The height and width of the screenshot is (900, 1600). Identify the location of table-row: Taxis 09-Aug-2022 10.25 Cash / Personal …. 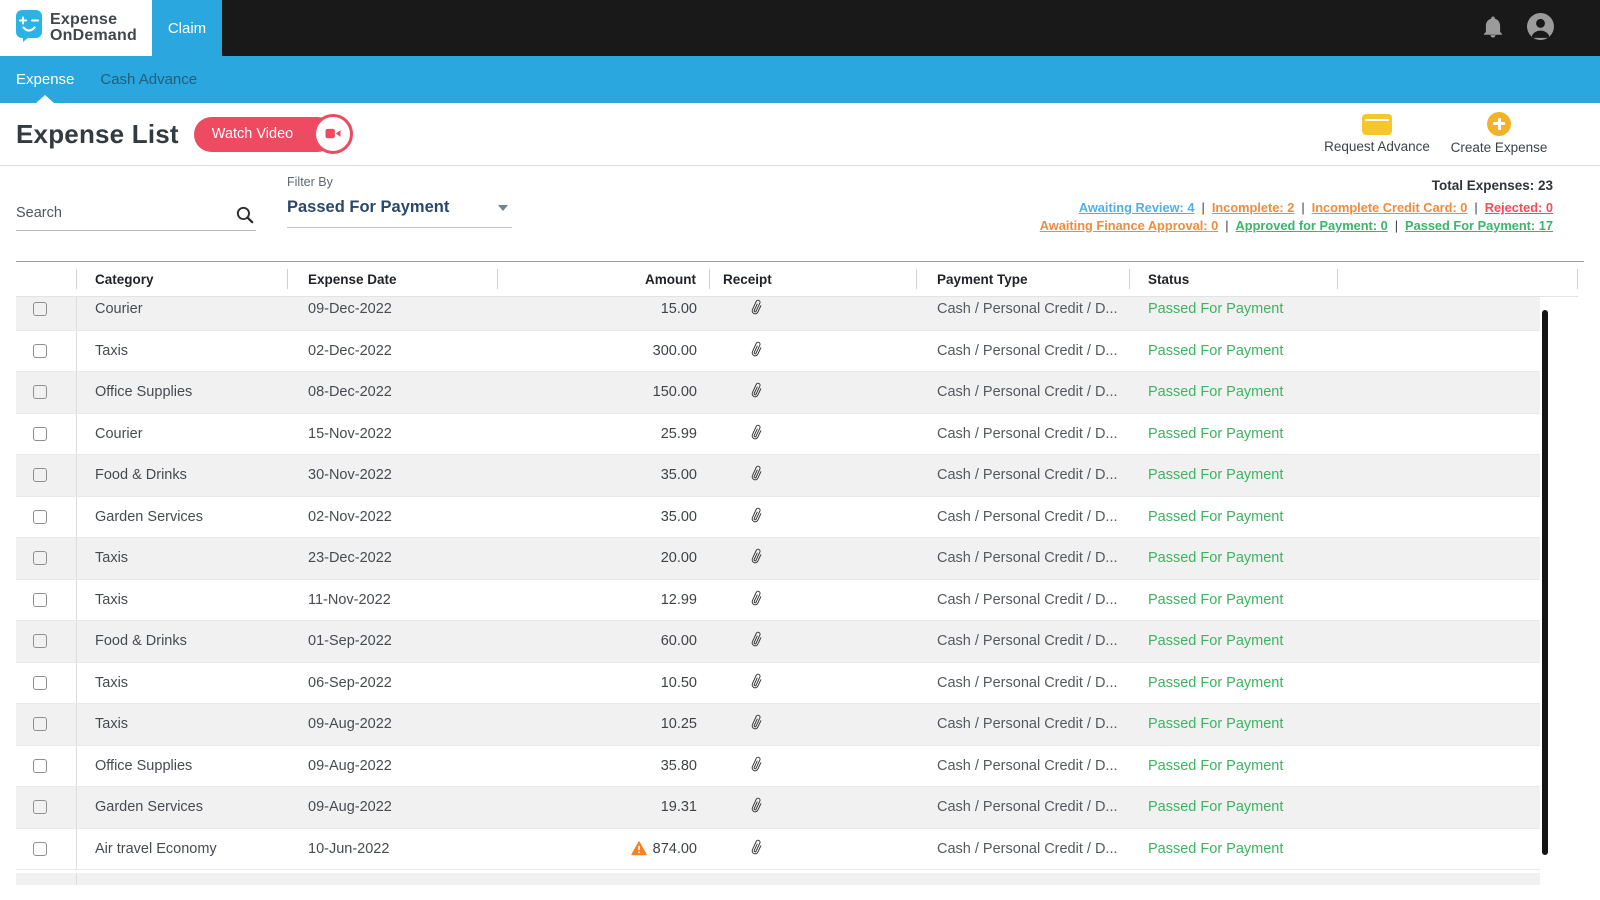
(778, 725).